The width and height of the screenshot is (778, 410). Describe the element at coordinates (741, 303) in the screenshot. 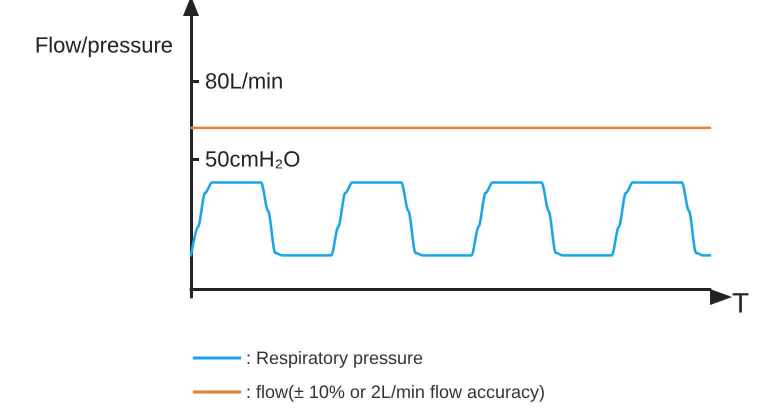

I see `x-axis-title: T` at that location.